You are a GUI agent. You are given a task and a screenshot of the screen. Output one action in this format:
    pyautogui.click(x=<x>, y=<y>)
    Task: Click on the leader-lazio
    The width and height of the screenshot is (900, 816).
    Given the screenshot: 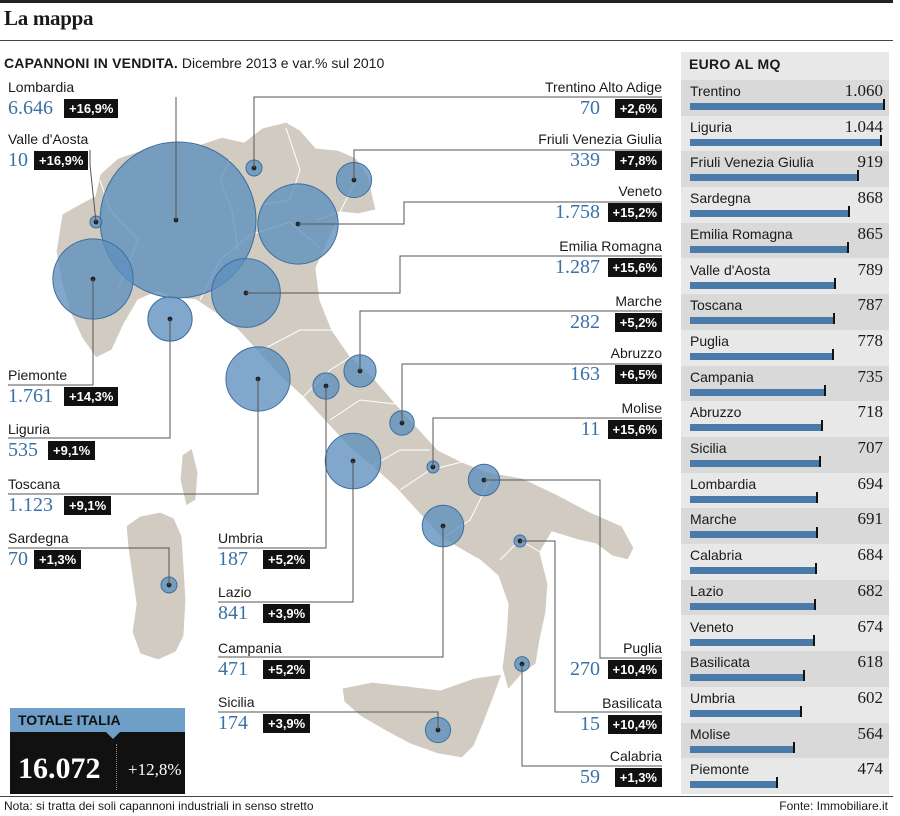 What is the action you would take?
    pyautogui.click(x=286, y=532)
    